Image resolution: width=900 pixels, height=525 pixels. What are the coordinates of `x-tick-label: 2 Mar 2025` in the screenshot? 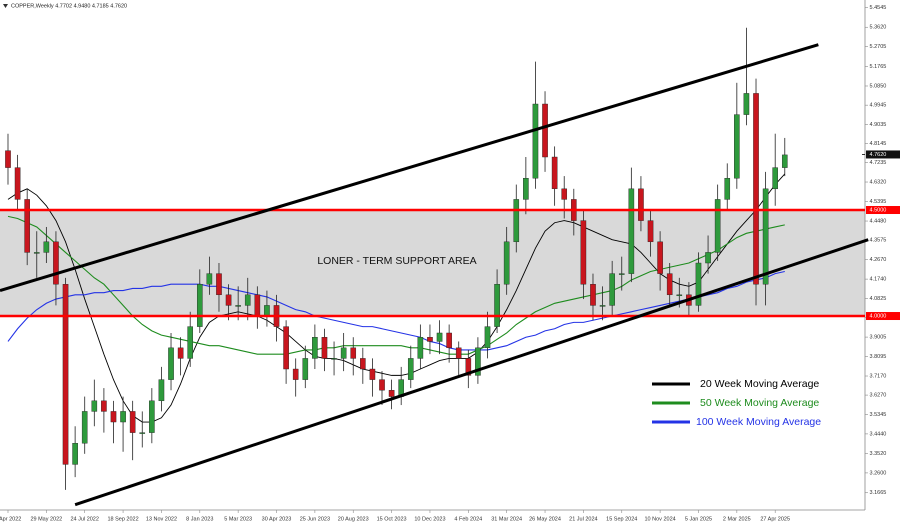 It's located at (737, 519).